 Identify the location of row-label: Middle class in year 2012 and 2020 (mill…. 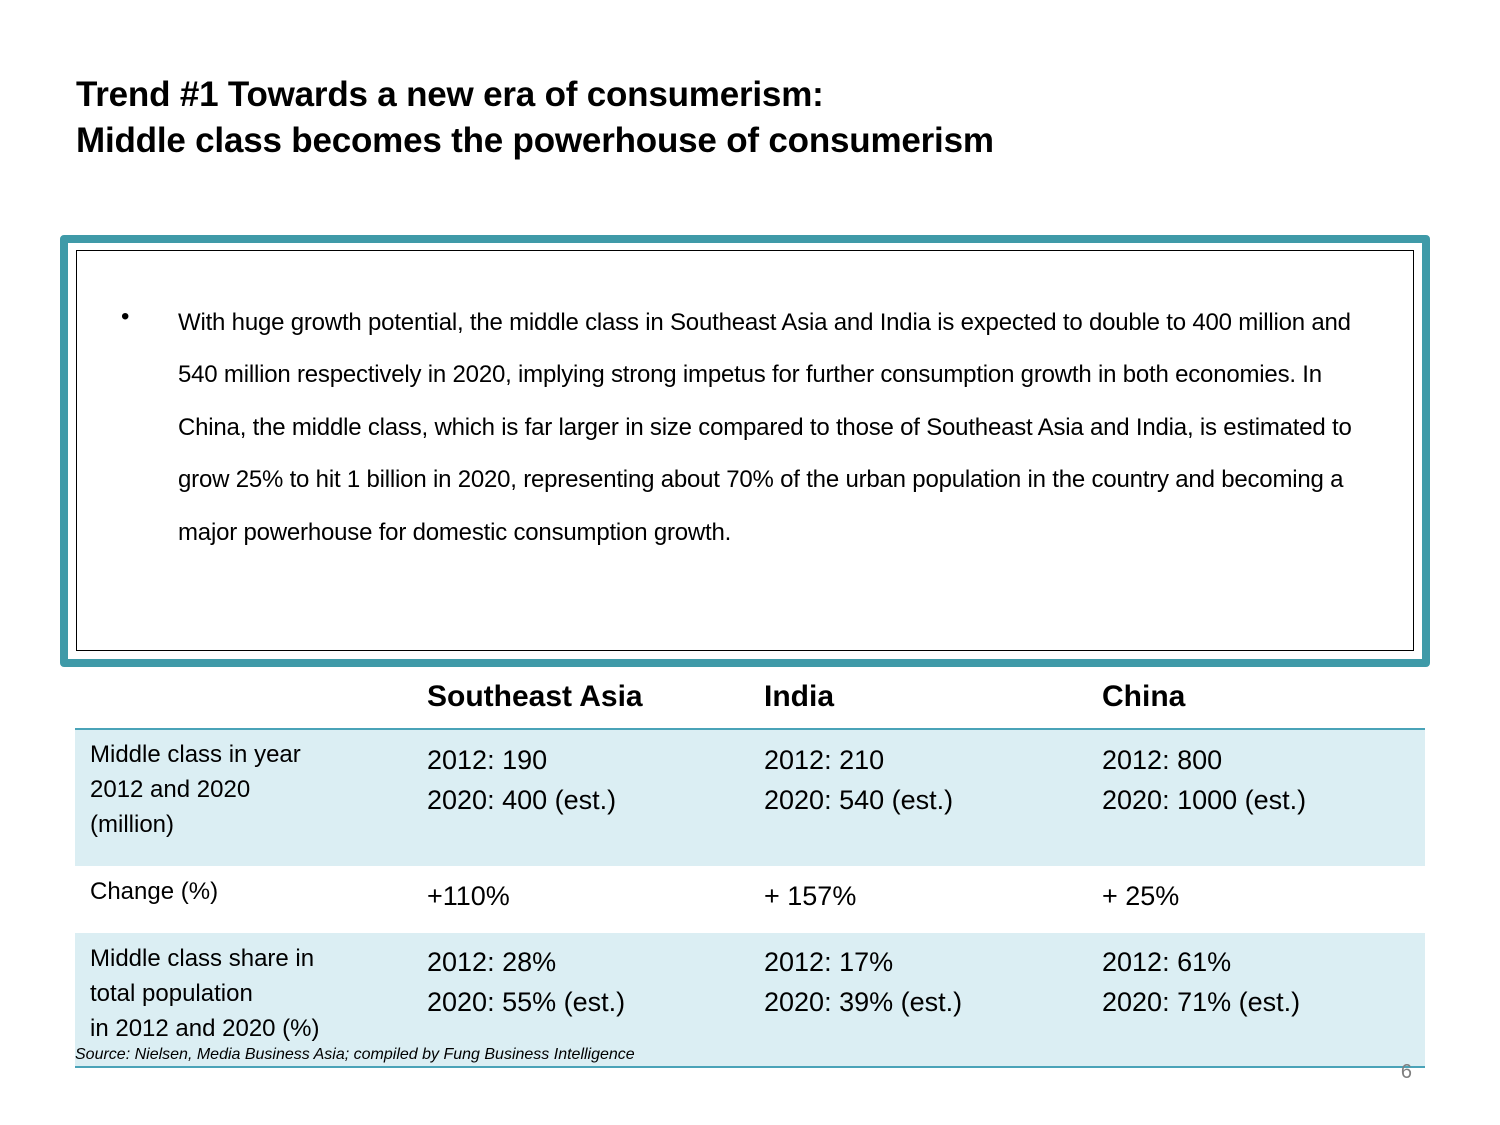
(251, 797).